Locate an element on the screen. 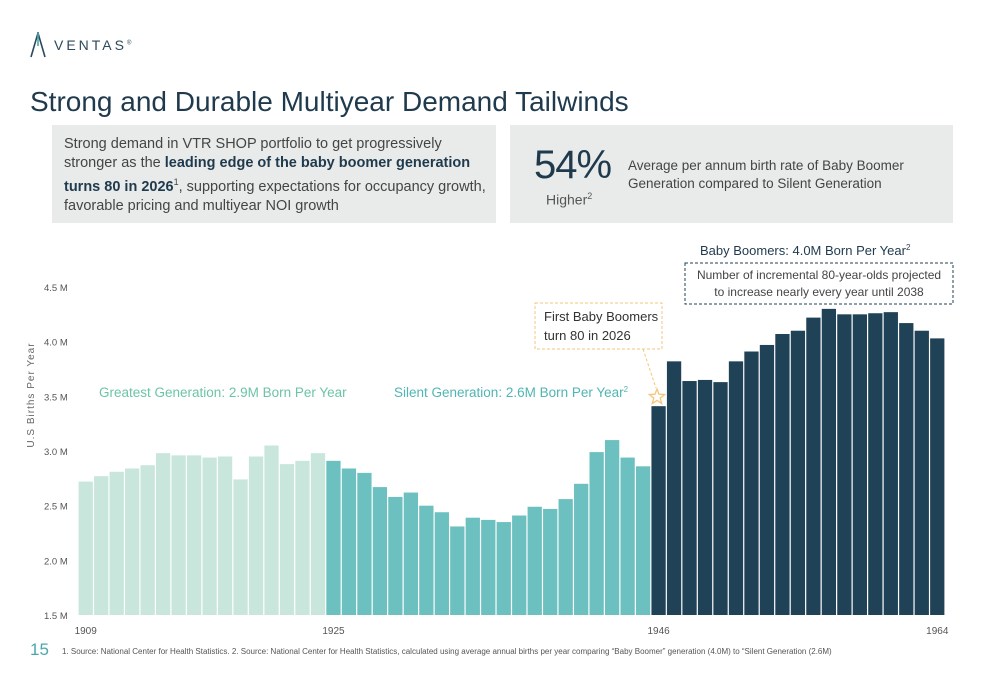  bar-1953 is located at coordinates (767, 479).